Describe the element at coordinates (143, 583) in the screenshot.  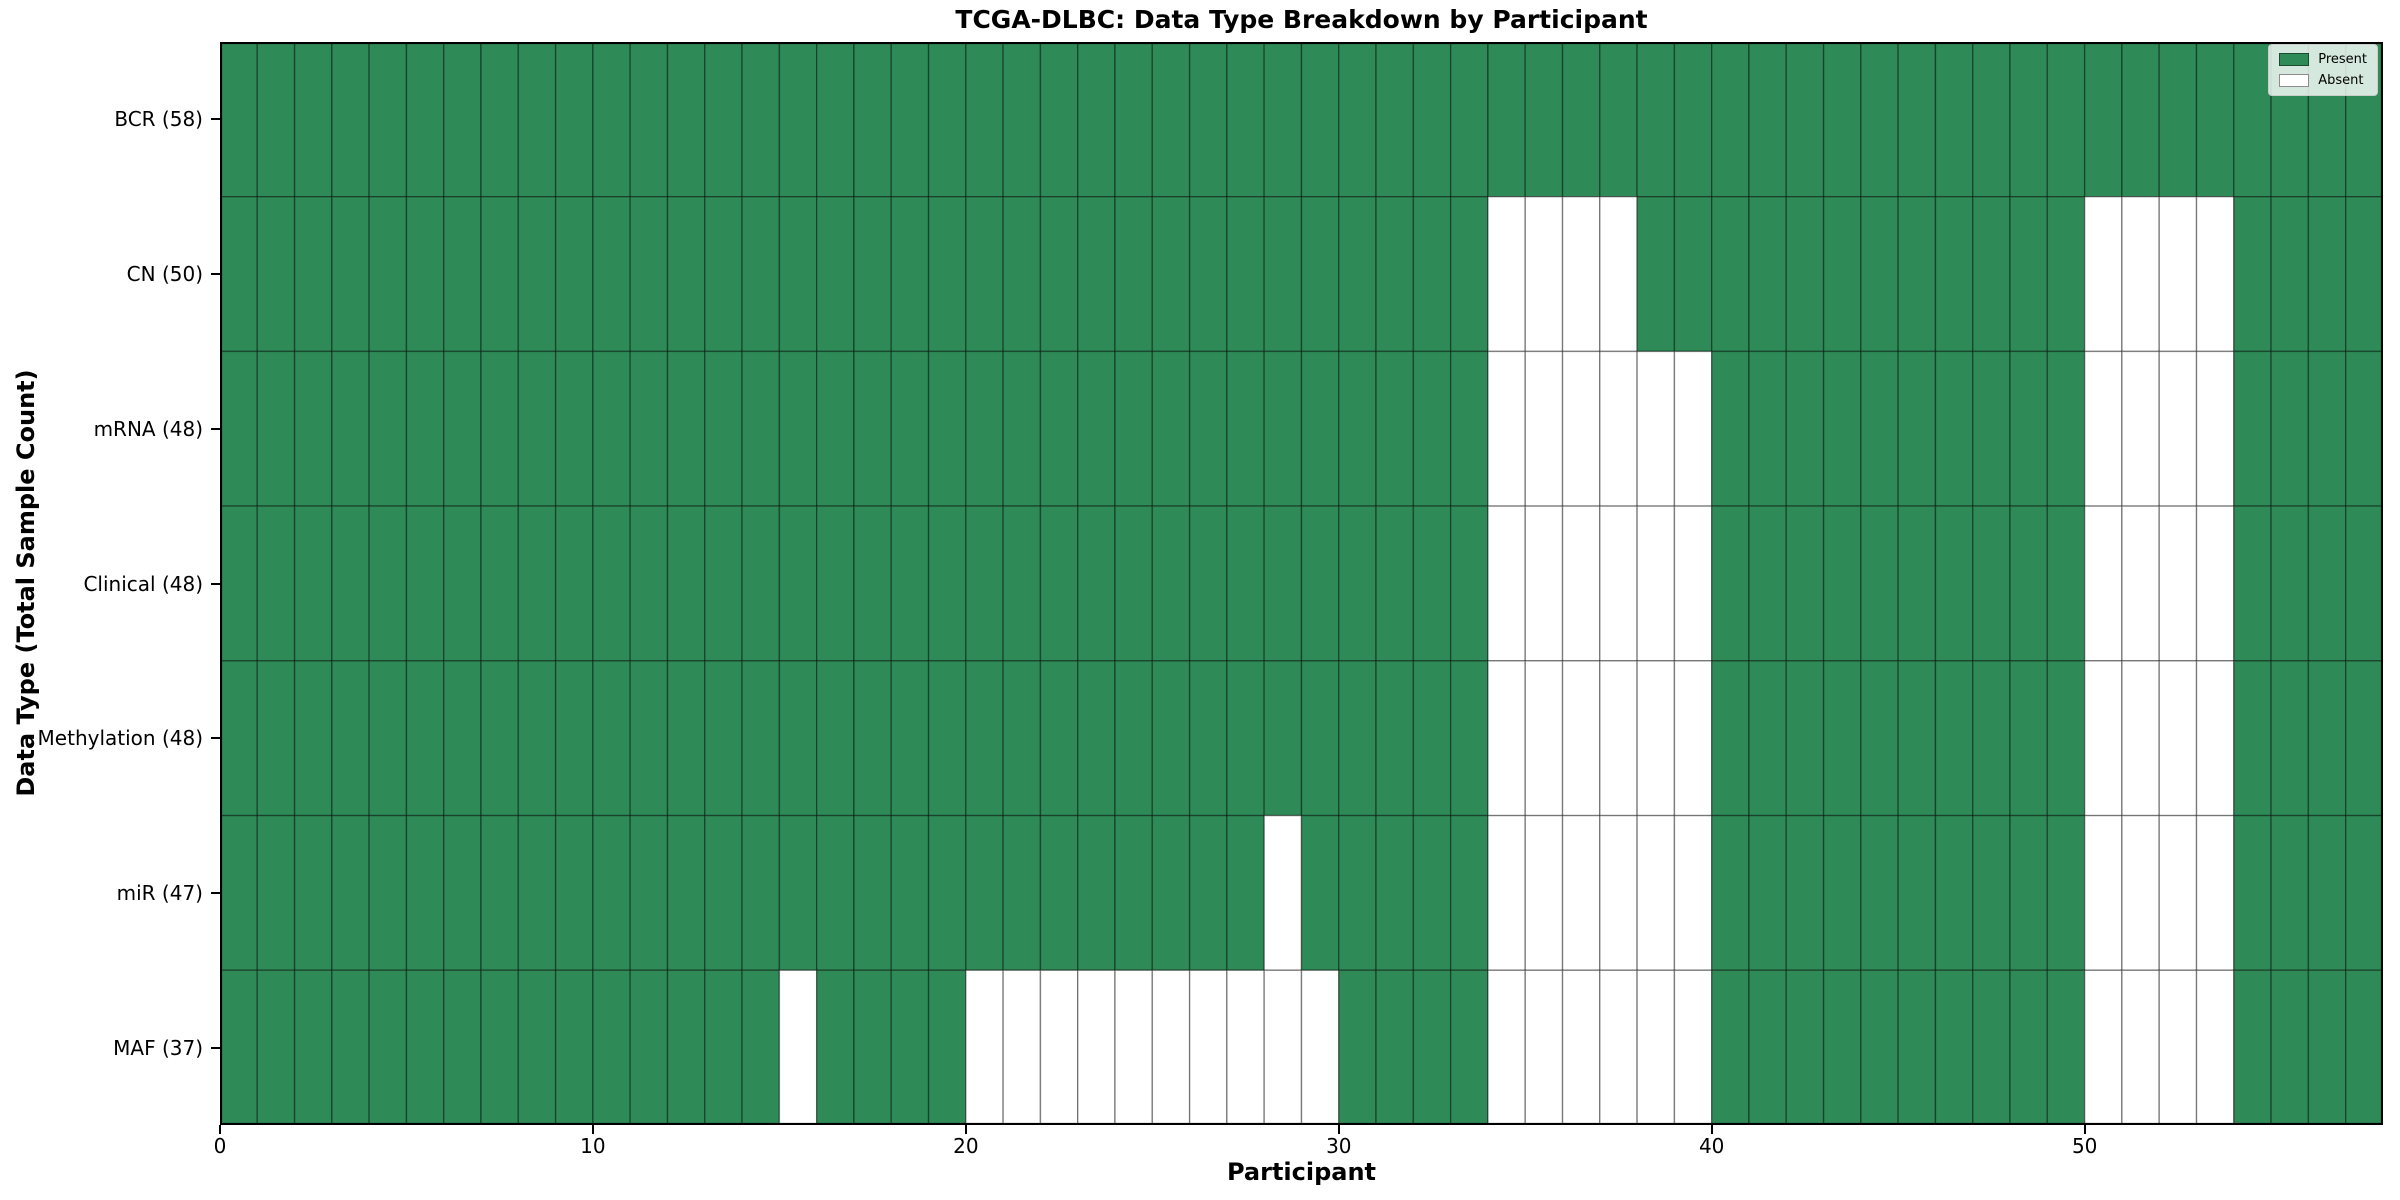
I see `y-tick-label-clinical: Clinical (48)` at that location.